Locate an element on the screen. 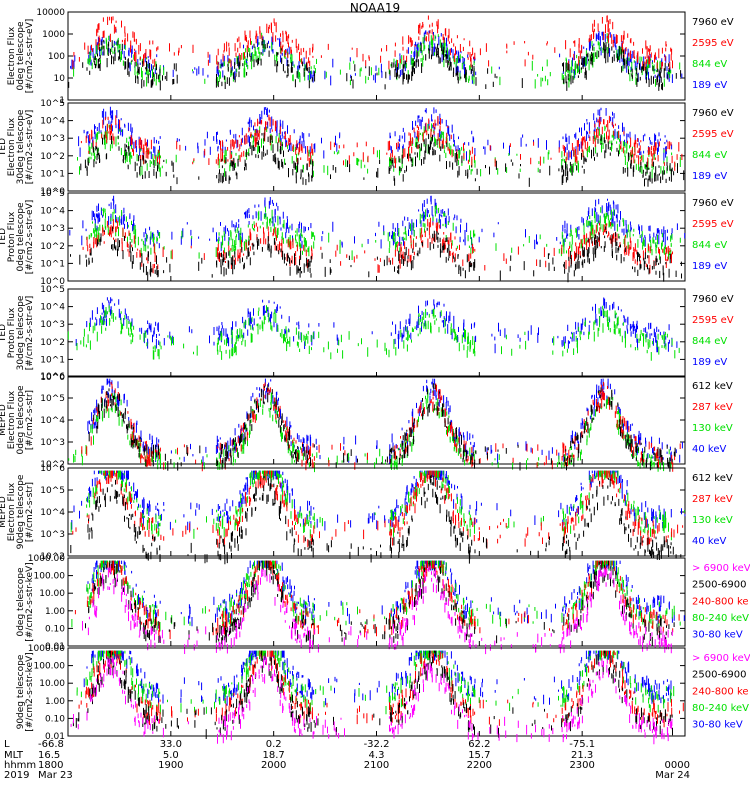  x-tick-label: 2000 is located at coordinates (273, 765).